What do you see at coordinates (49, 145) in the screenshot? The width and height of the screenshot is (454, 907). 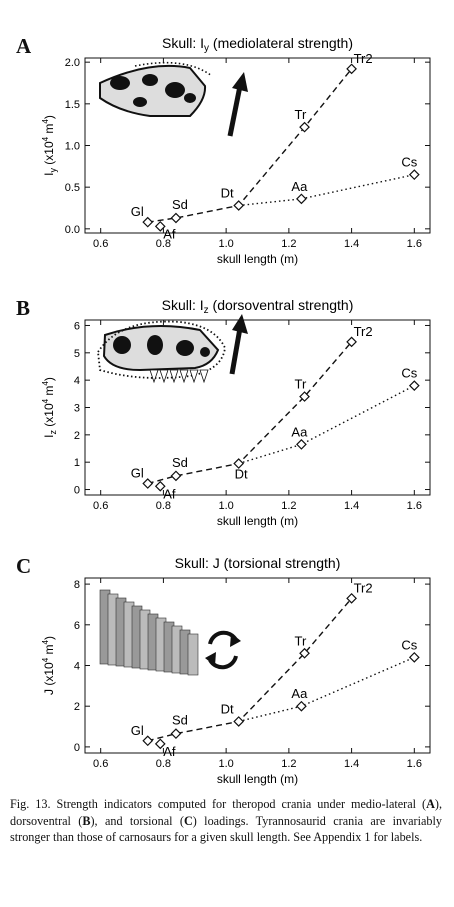 I see `y-axis-label: Iy (x104 m4)` at bounding box center [49, 145].